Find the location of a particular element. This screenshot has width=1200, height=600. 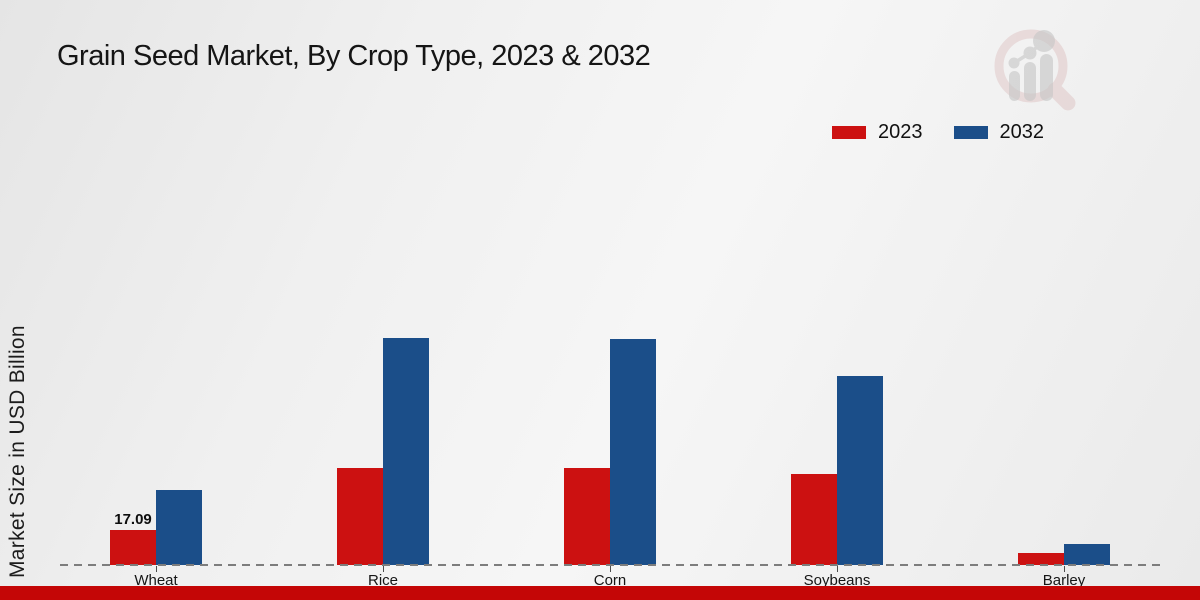

bar-group-corn is located at coordinates (610, 452).